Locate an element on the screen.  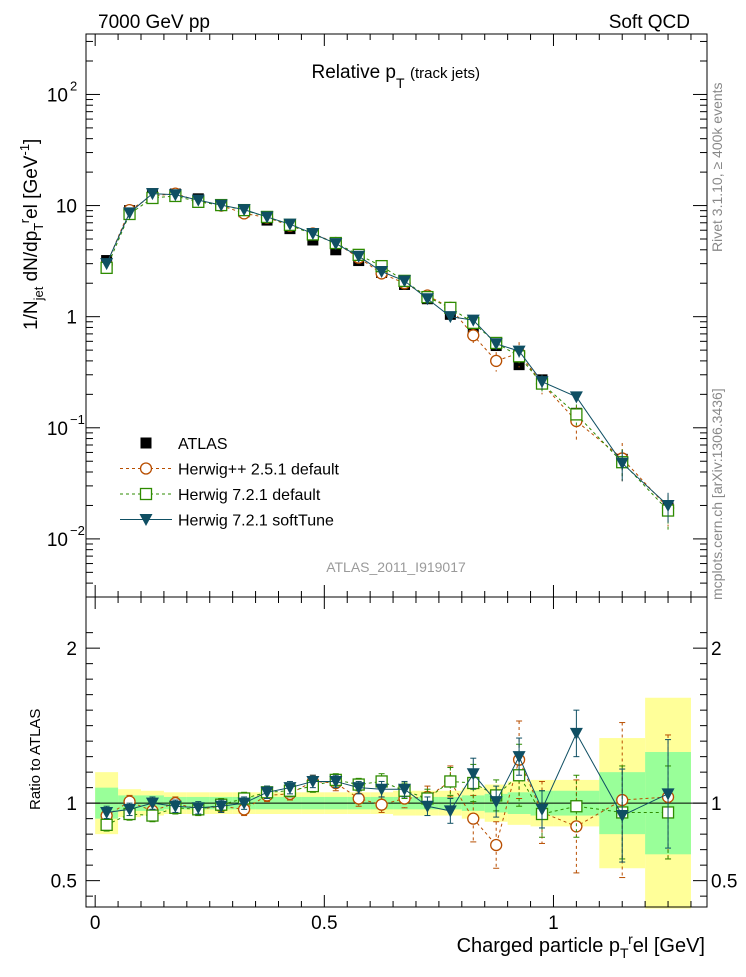
plot-title: Relative p is located at coordinates (354, 72).